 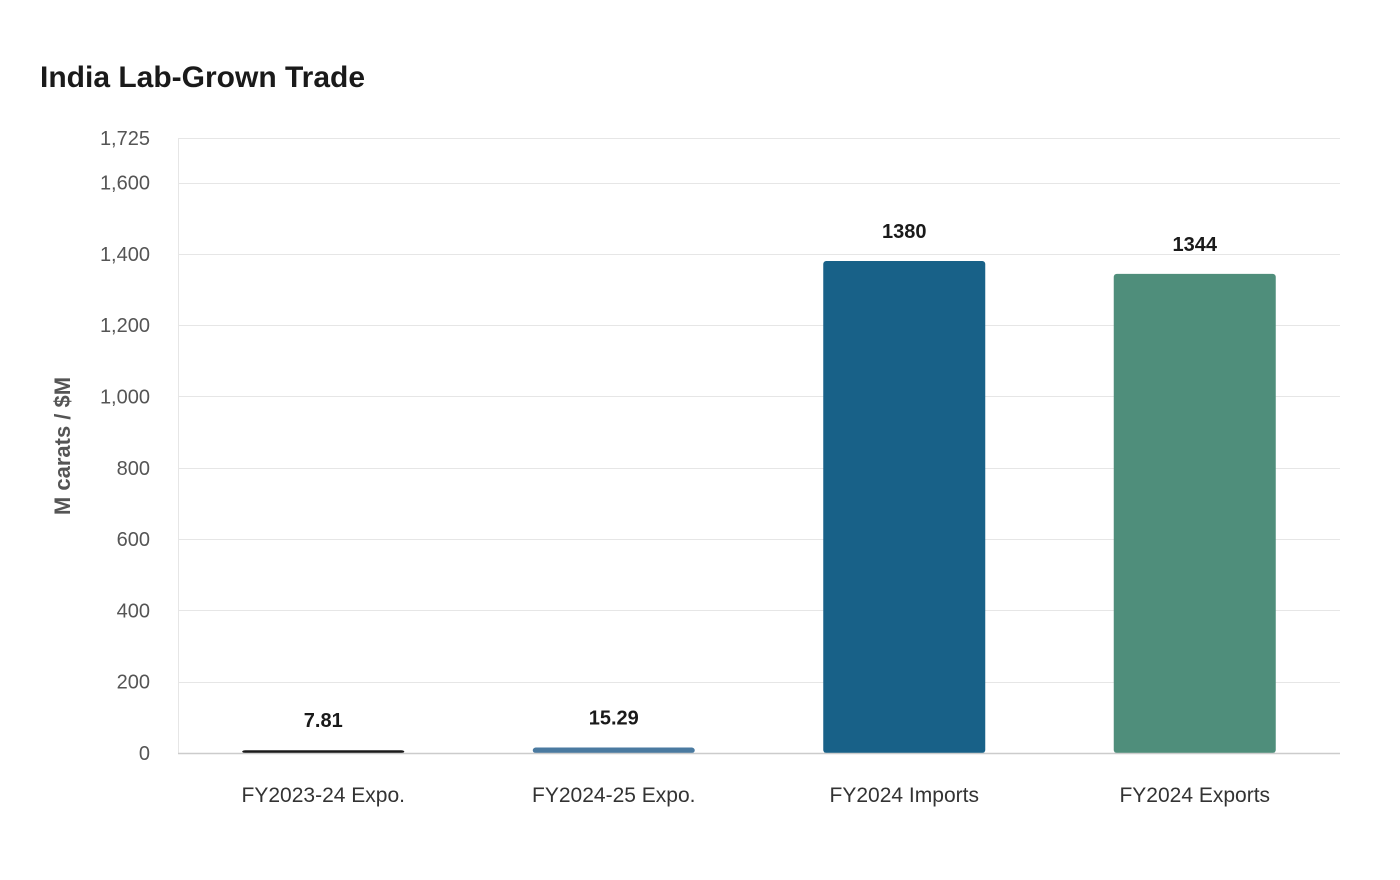 I want to click on y-tick-label: 200, so click(x=133, y=683).